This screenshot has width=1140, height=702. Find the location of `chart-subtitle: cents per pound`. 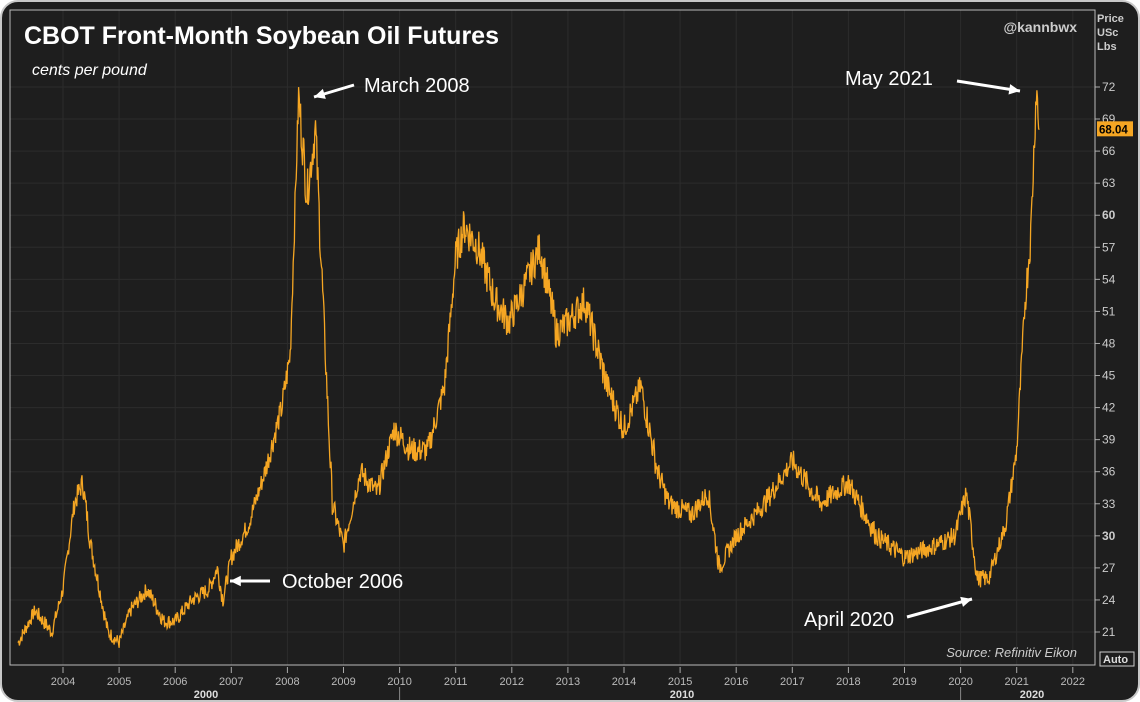

chart-subtitle: cents per pound is located at coordinates (90, 70).